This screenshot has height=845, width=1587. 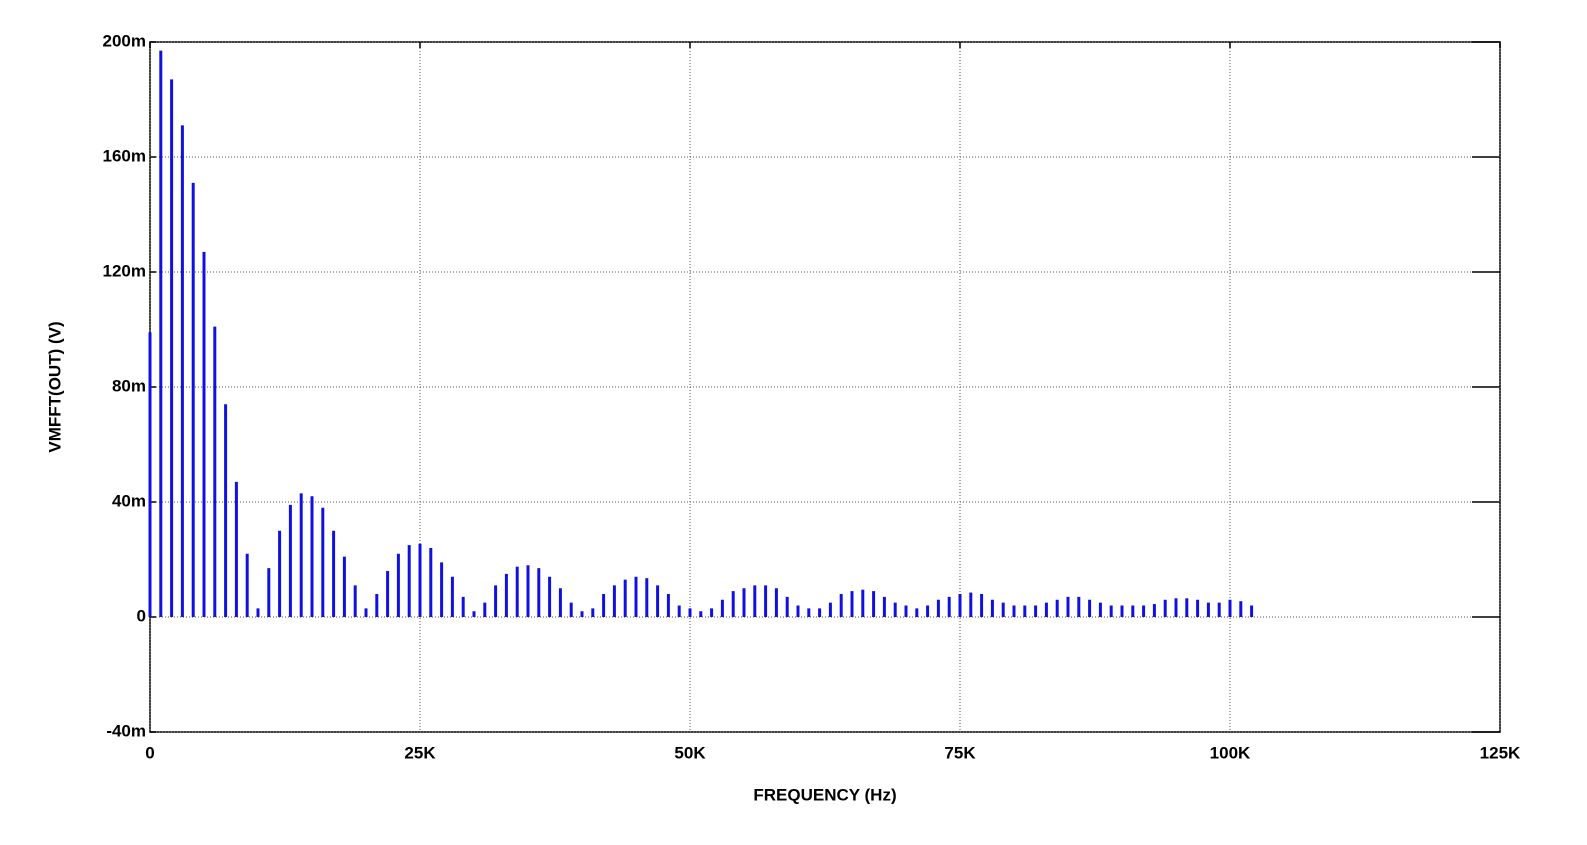 I want to click on y-tick-label: -40m, so click(x=126, y=730).